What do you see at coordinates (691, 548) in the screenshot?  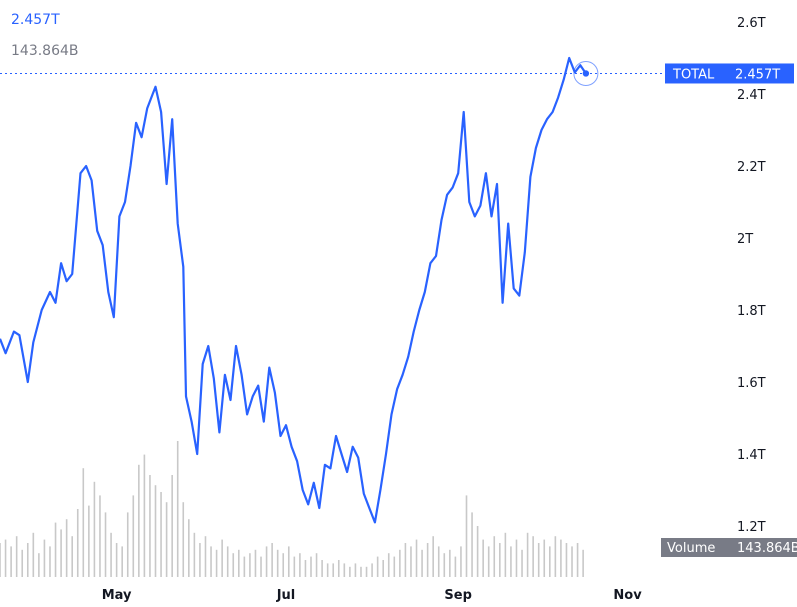 I see `volume-badge-label: Volume` at bounding box center [691, 548].